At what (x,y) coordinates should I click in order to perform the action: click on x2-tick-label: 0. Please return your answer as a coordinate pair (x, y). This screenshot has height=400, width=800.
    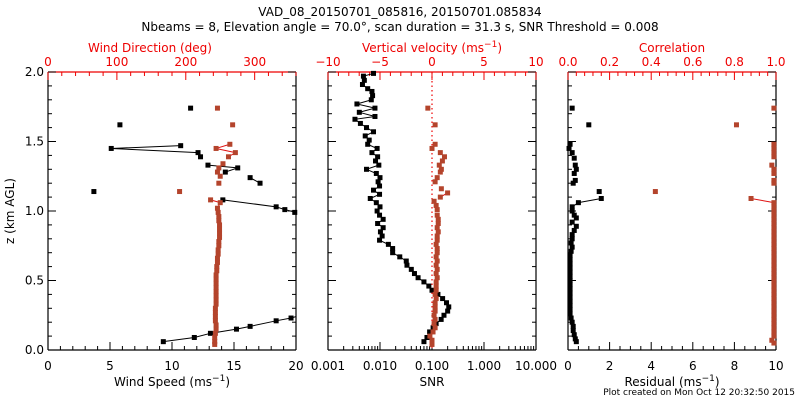
    Looking at the image, I should click on (48, 62).